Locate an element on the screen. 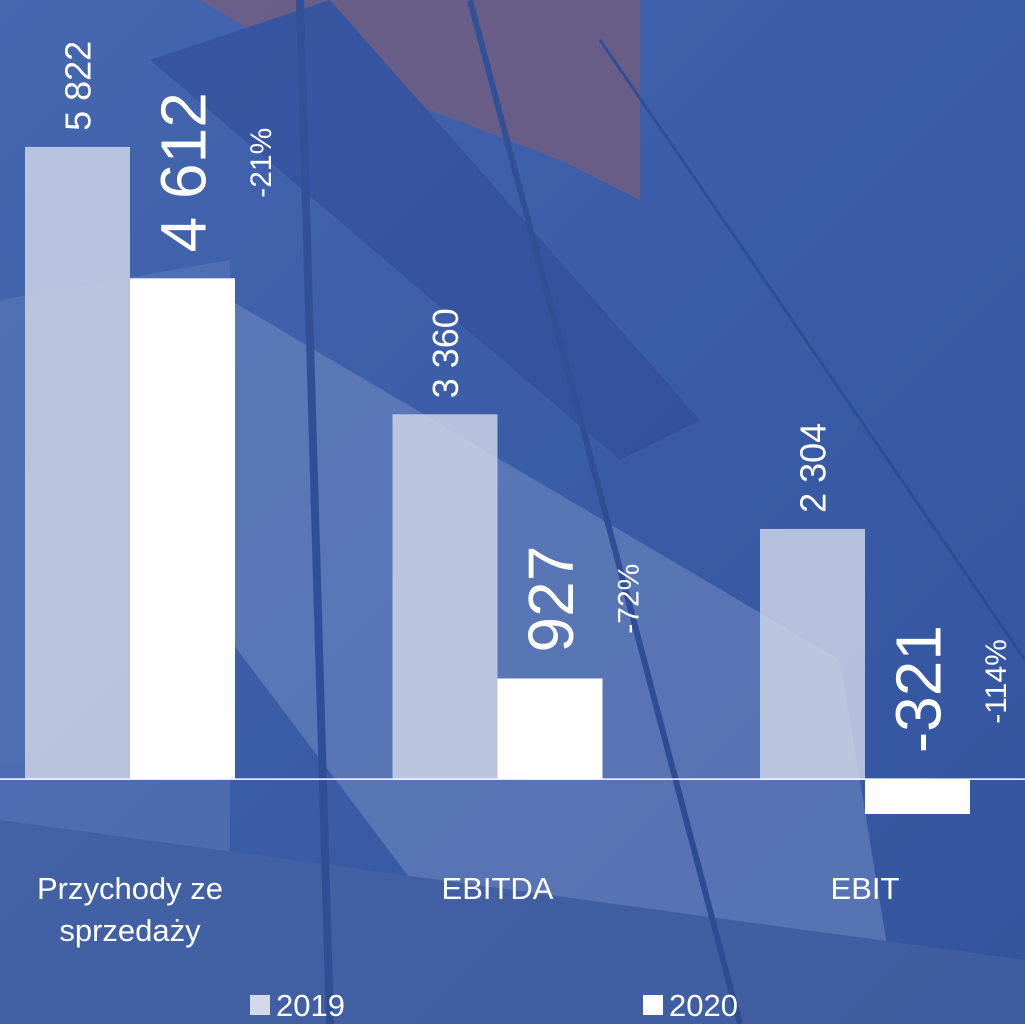 This screenshot has height=1024, width=1025. value-label: 5 822 is located at coordinates (77, 86).